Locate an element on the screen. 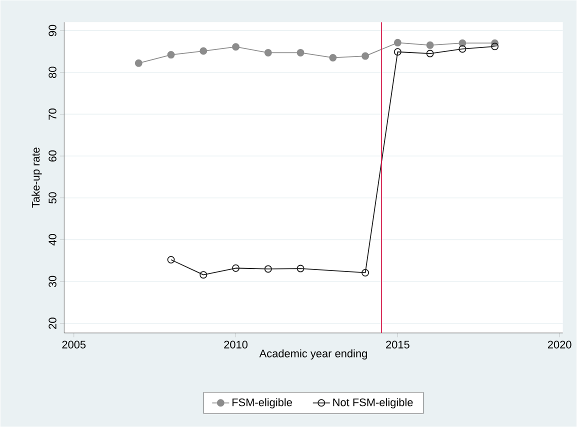 The width and height of the screenshot is (577, 427). y-tick-label: 80 is located at coordinates (52, 72).